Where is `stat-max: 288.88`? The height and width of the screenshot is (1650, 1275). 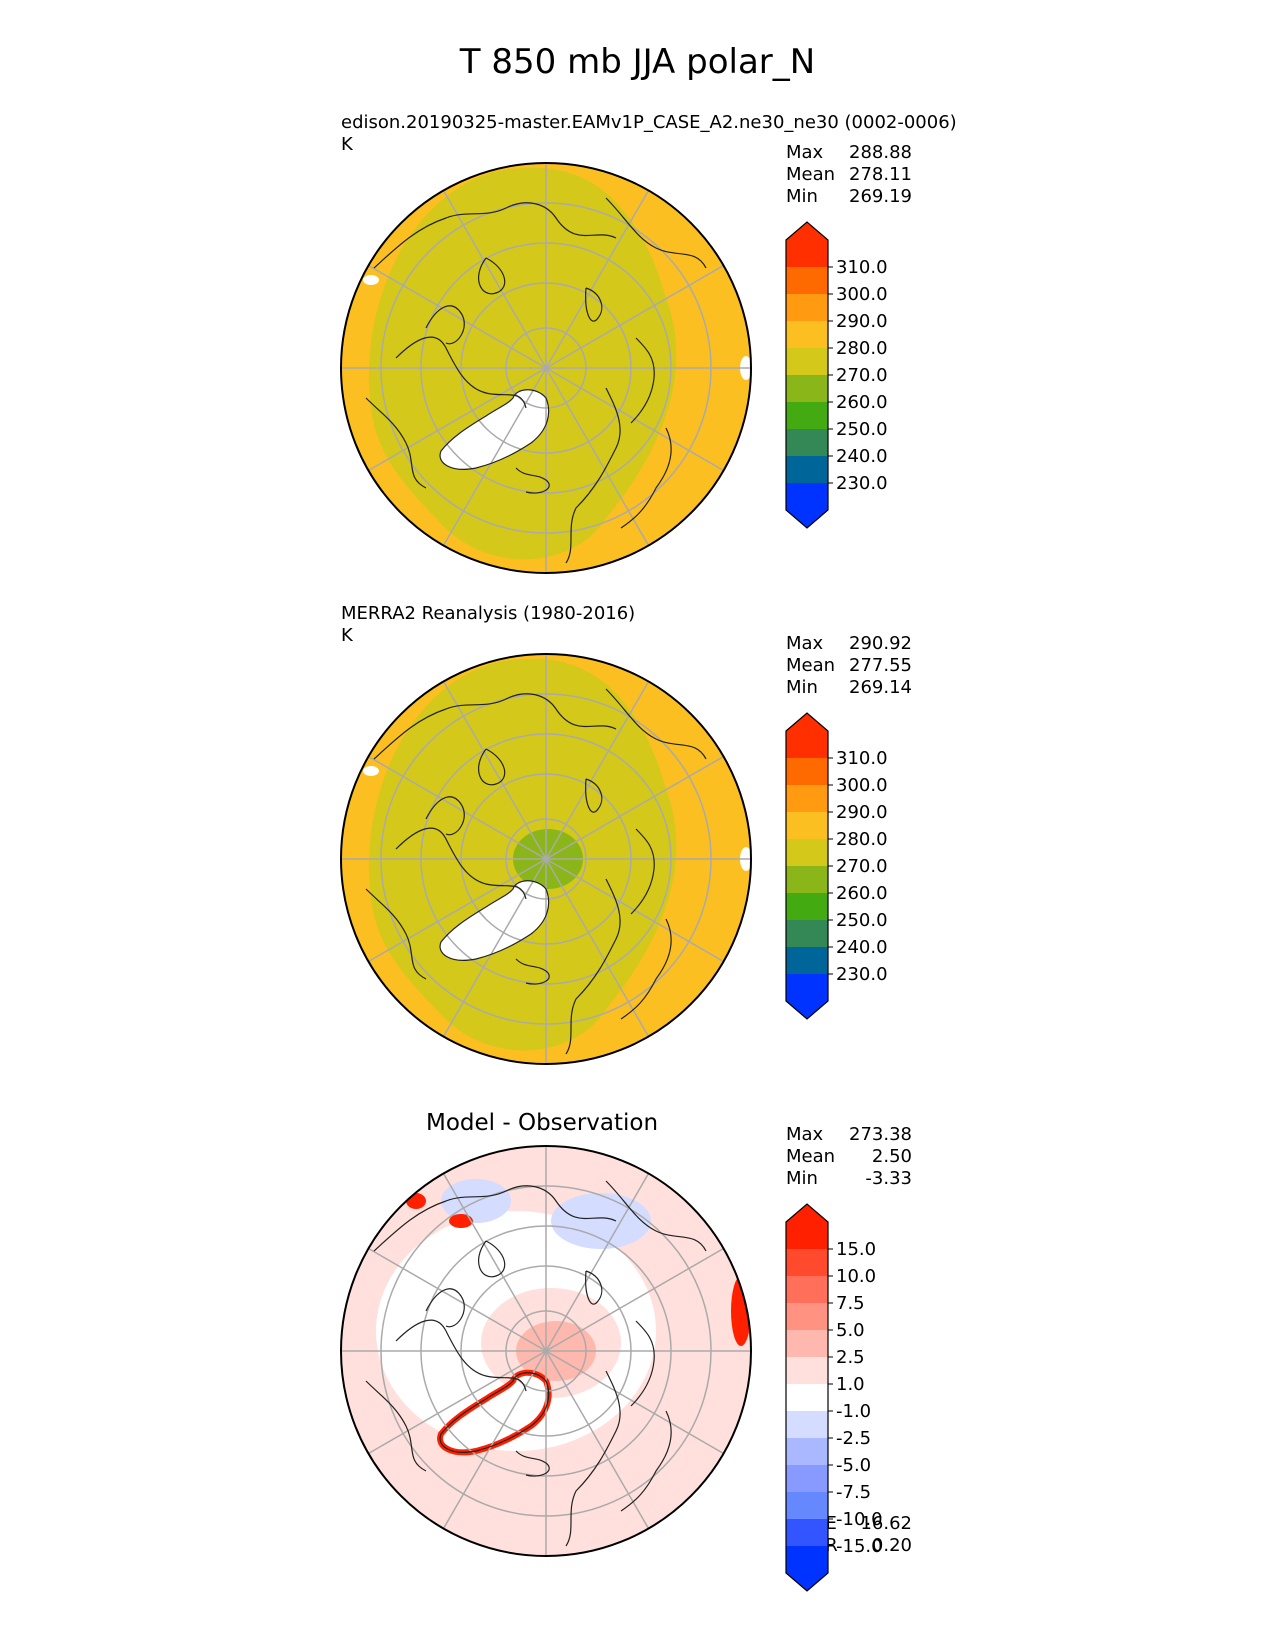 stat-max: 288.88 is located at coordinates (880, 152).